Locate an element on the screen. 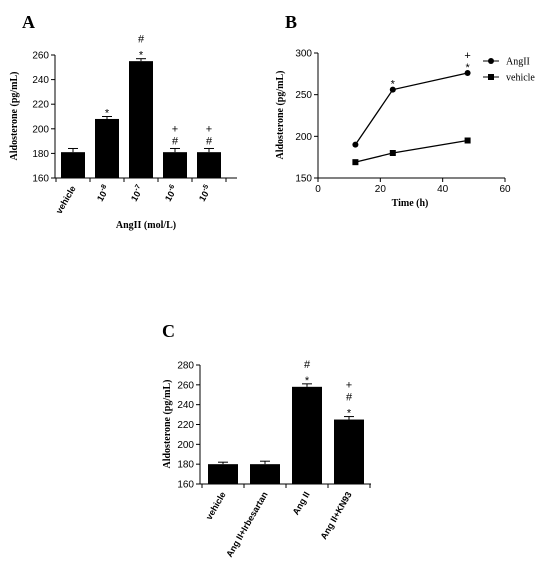 The width and height of the screenshot is (550, 562). y-axis-title-a: Aldosterone (pg/mL) is located at coordinates (14, 116).